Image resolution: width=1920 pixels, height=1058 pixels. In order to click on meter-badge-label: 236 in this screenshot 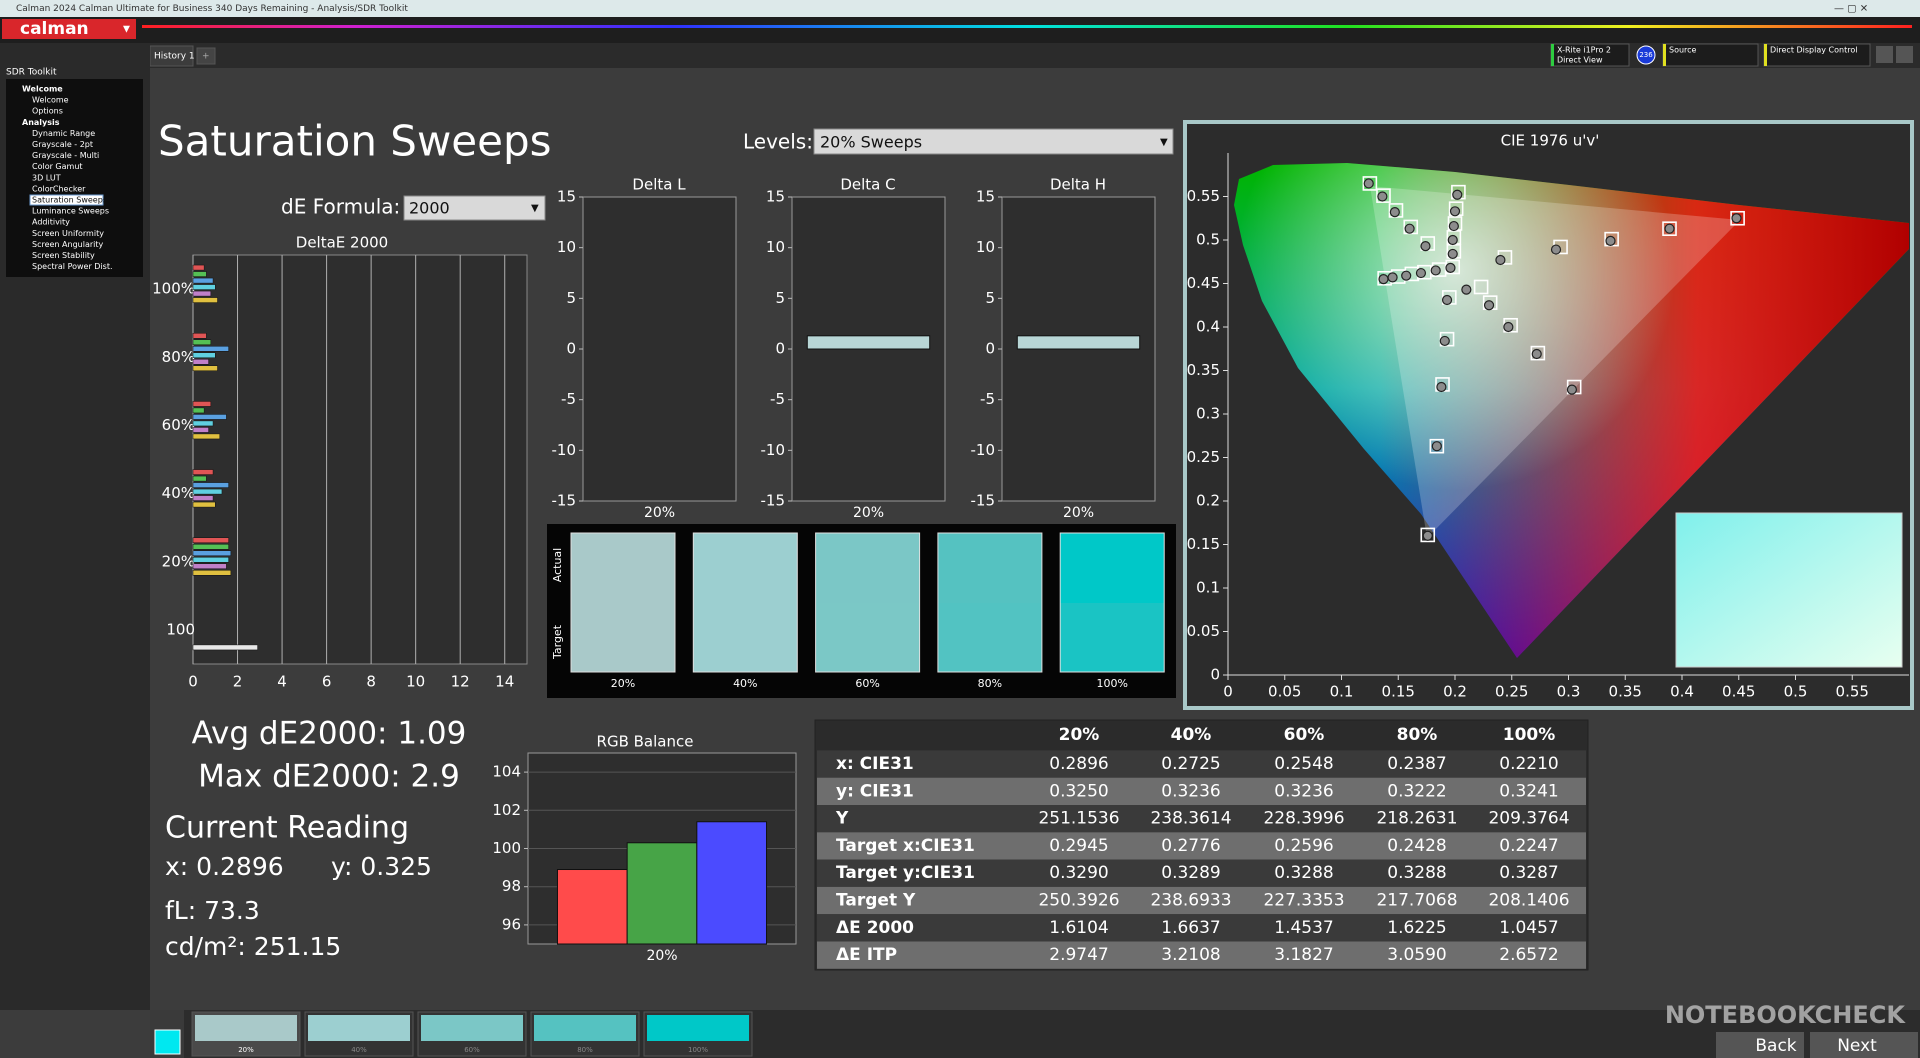, I will do `click(1646, 55)`.